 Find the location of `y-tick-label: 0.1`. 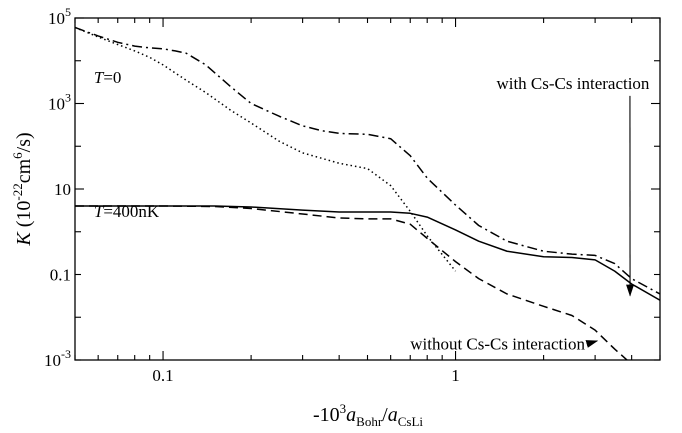

y-tick-label: 0.1 is located at coordinates (60, 275).